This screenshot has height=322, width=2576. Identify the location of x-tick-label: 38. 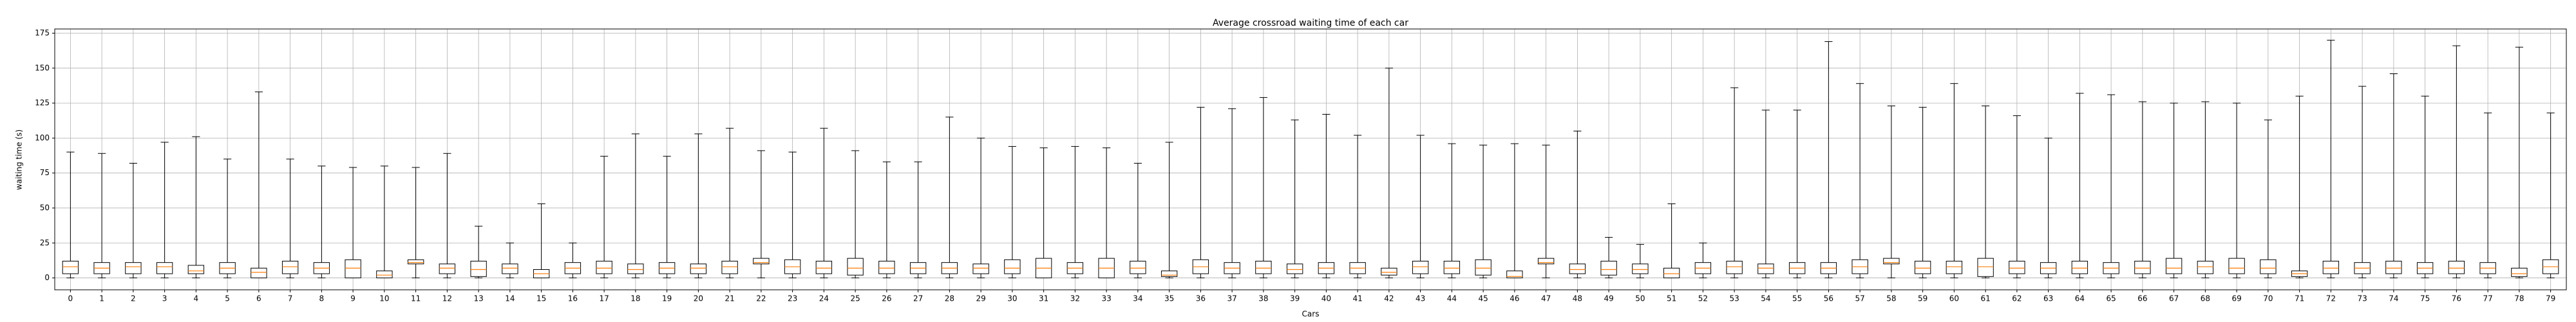
(1263, 298).